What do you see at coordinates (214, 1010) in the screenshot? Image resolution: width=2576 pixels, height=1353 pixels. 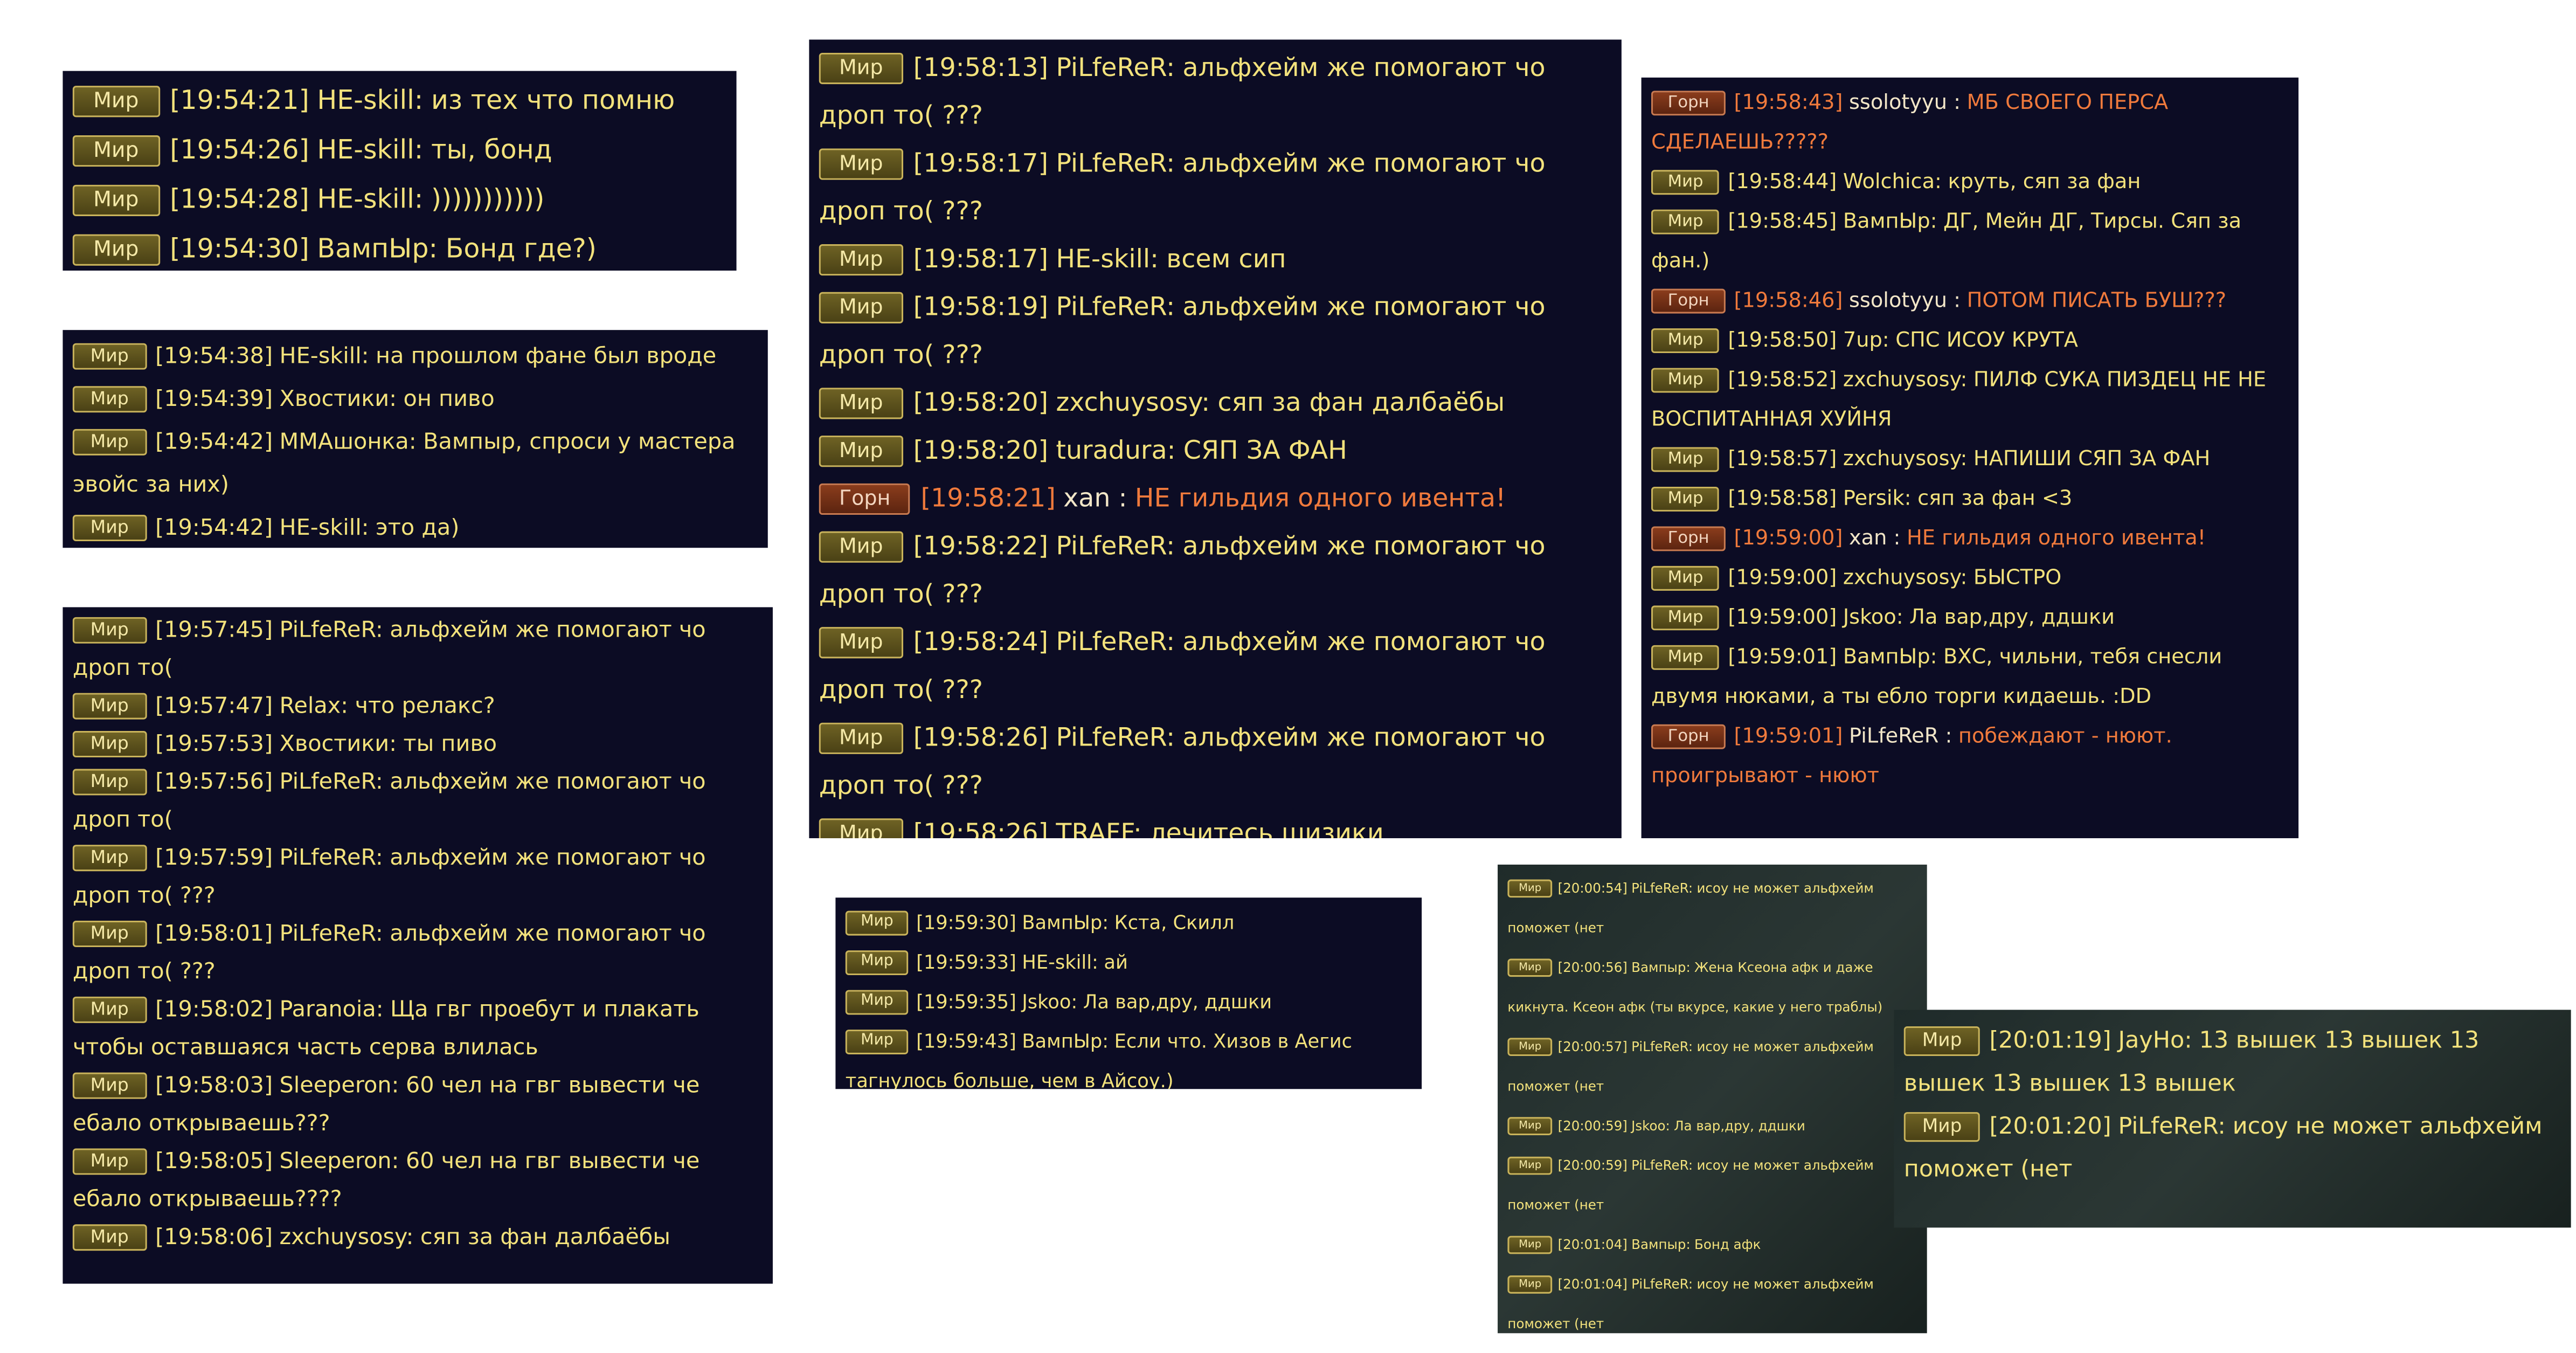 I see `timestamp: [19:58:02]` at bounding box center [214, 1010].